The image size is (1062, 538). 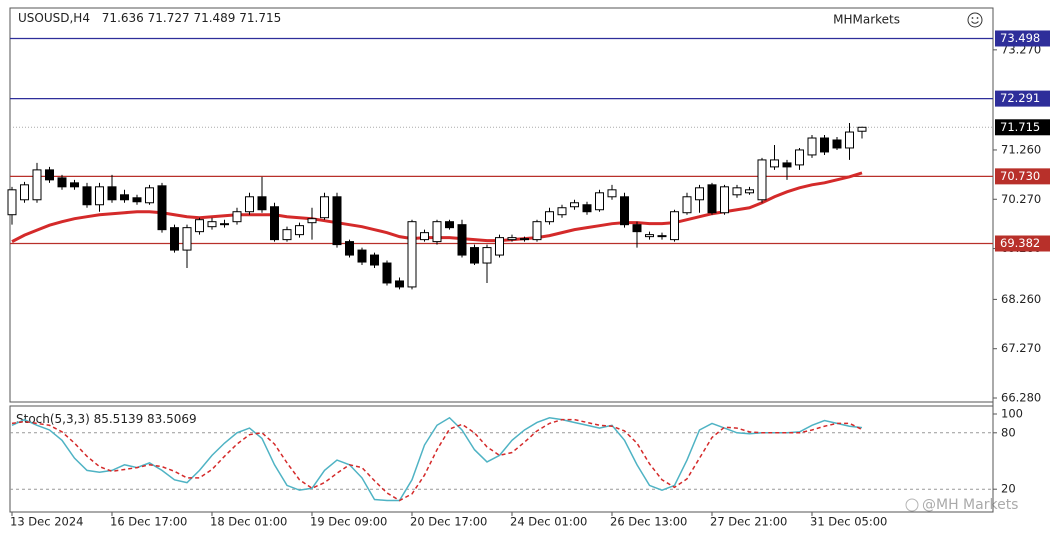 I want to click on y-tick-label: 100, so click(x=1012, y=414).